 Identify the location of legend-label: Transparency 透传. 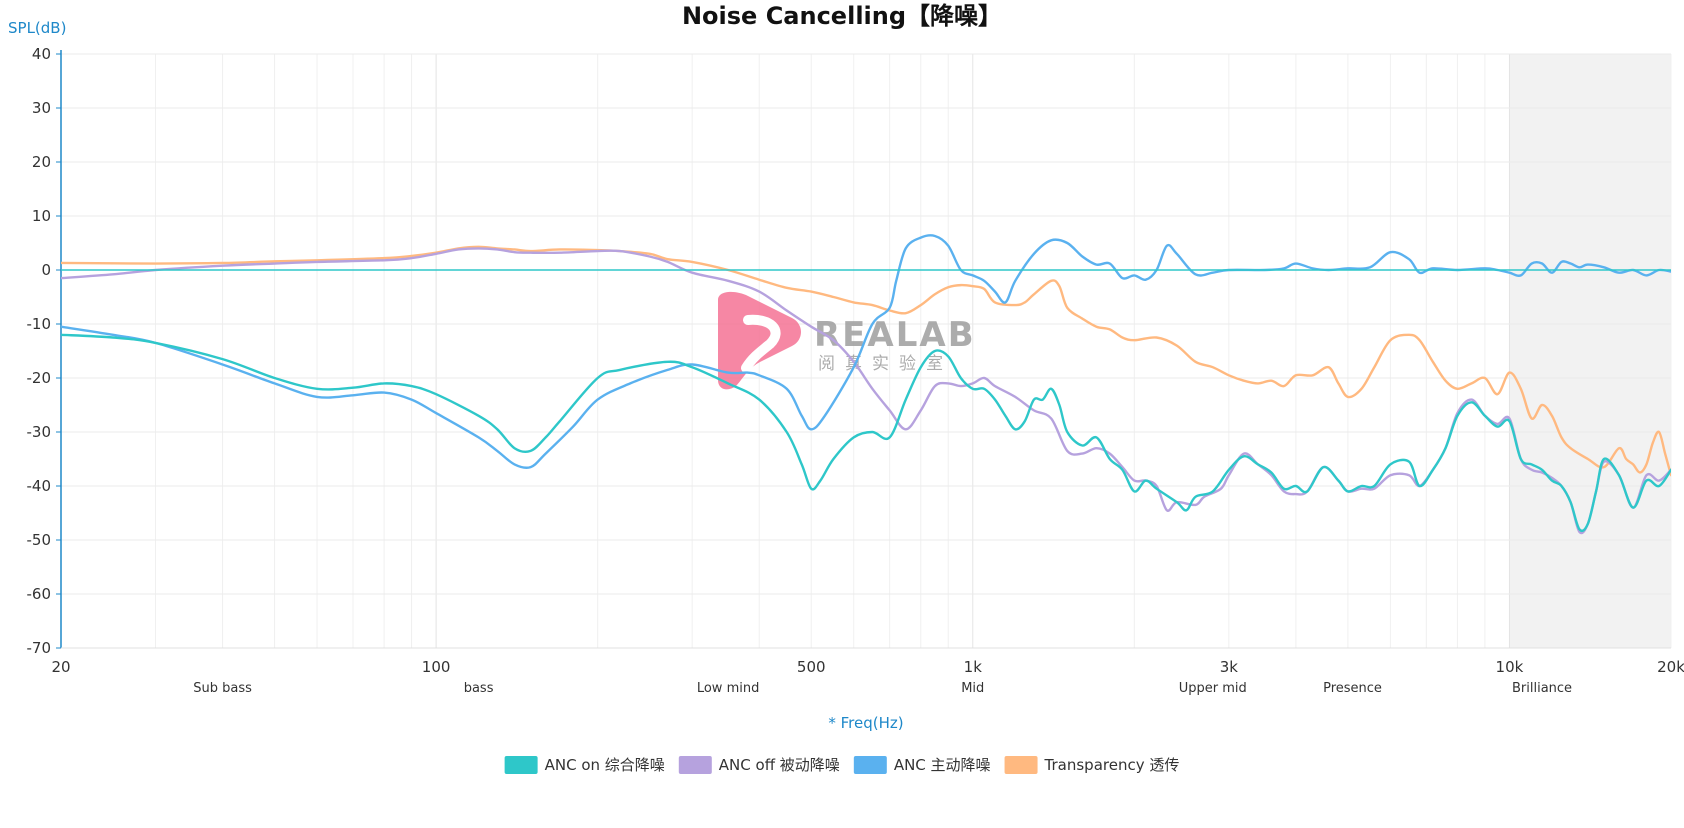
(1112, 765).